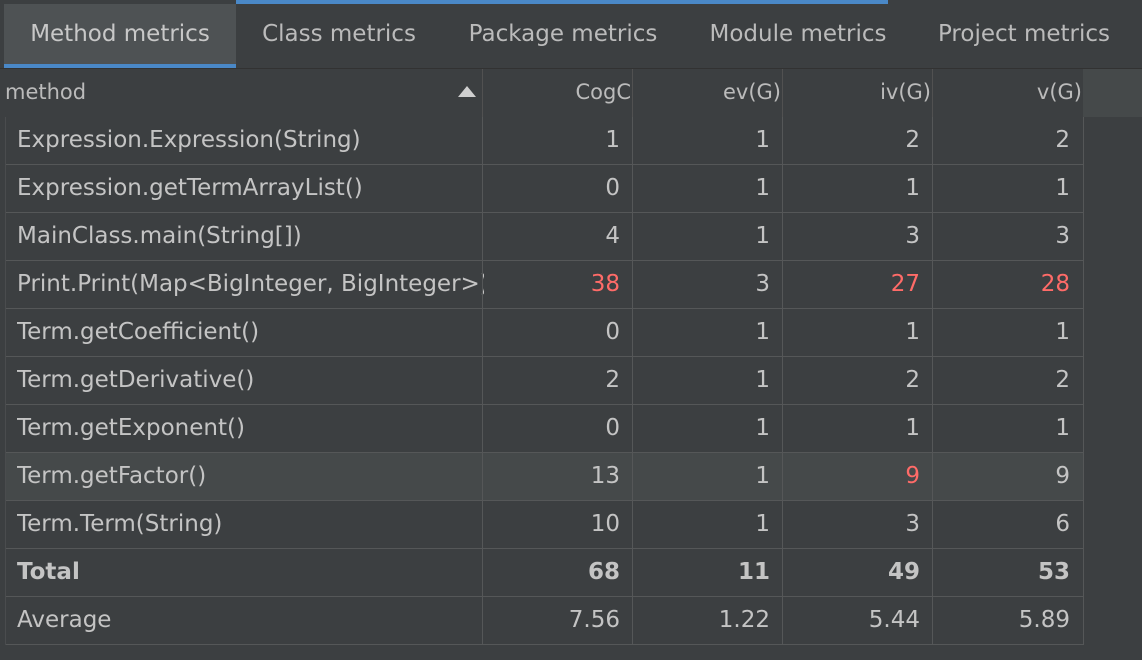 This screenshot has width=1142, height=660. I want to click on cell-cogc: 7.56, so click(594, 620).